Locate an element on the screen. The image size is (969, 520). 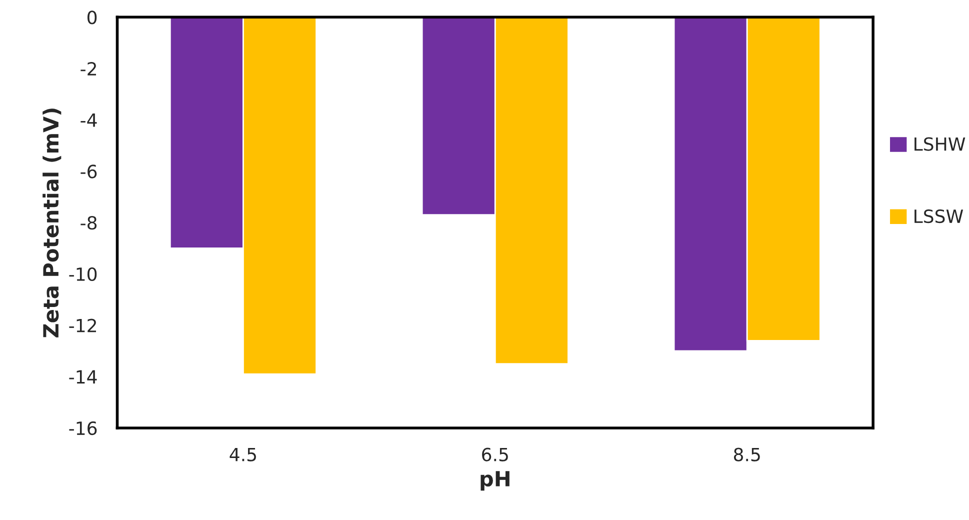
y-tick-label: -14 is located at coordinates (83, 377).